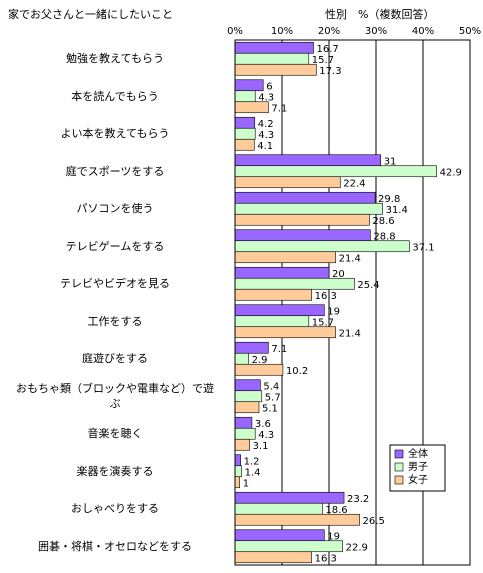 Image resolution: width=483 pixels, height=573 pixels. What do you see at coordinates (235, 31) in the screenshot?
I see `x-tick-label: 0%` at bounding box center [235, 31].